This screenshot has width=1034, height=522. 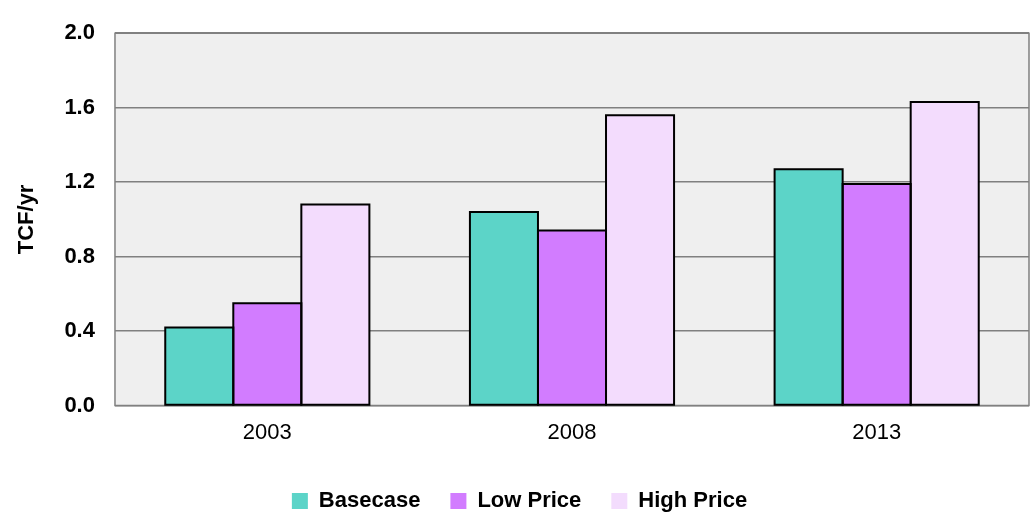 I want to click on y-tick-label: 0.0, so click(x=79, y=404).